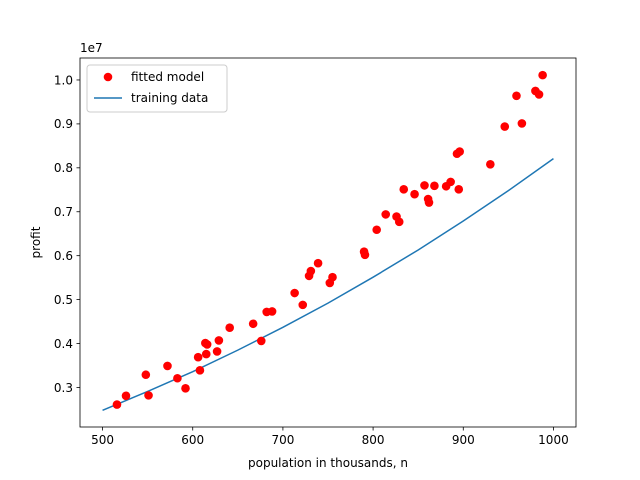  I want to click on y-tick-label: 0.3, so click(63, 388).